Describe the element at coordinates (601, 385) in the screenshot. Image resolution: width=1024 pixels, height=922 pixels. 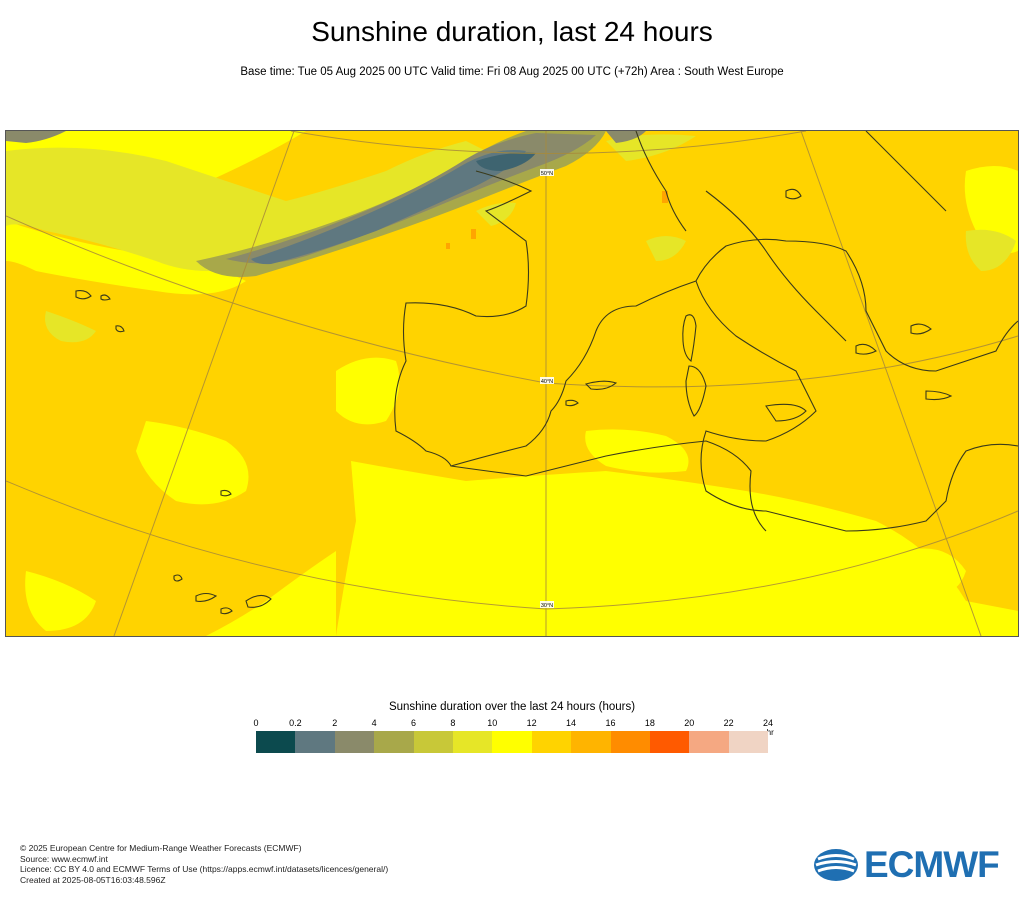
I see `balearics` at that location.